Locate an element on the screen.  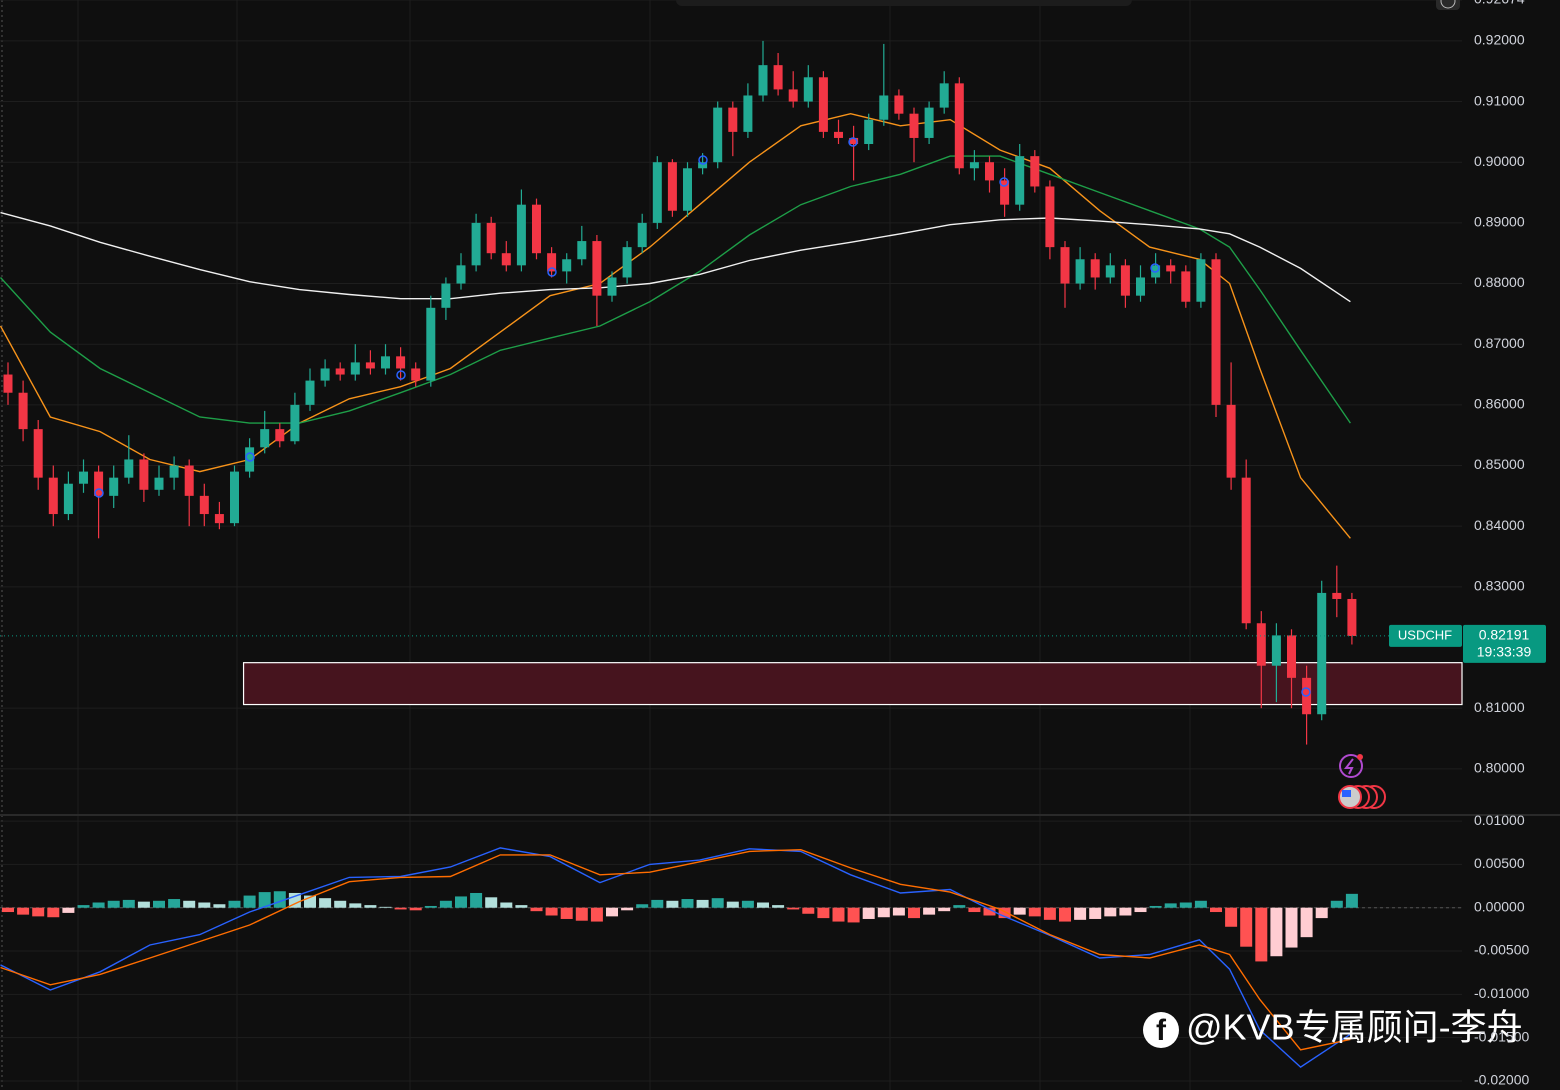
badge is located at coordinates (1360, 757).